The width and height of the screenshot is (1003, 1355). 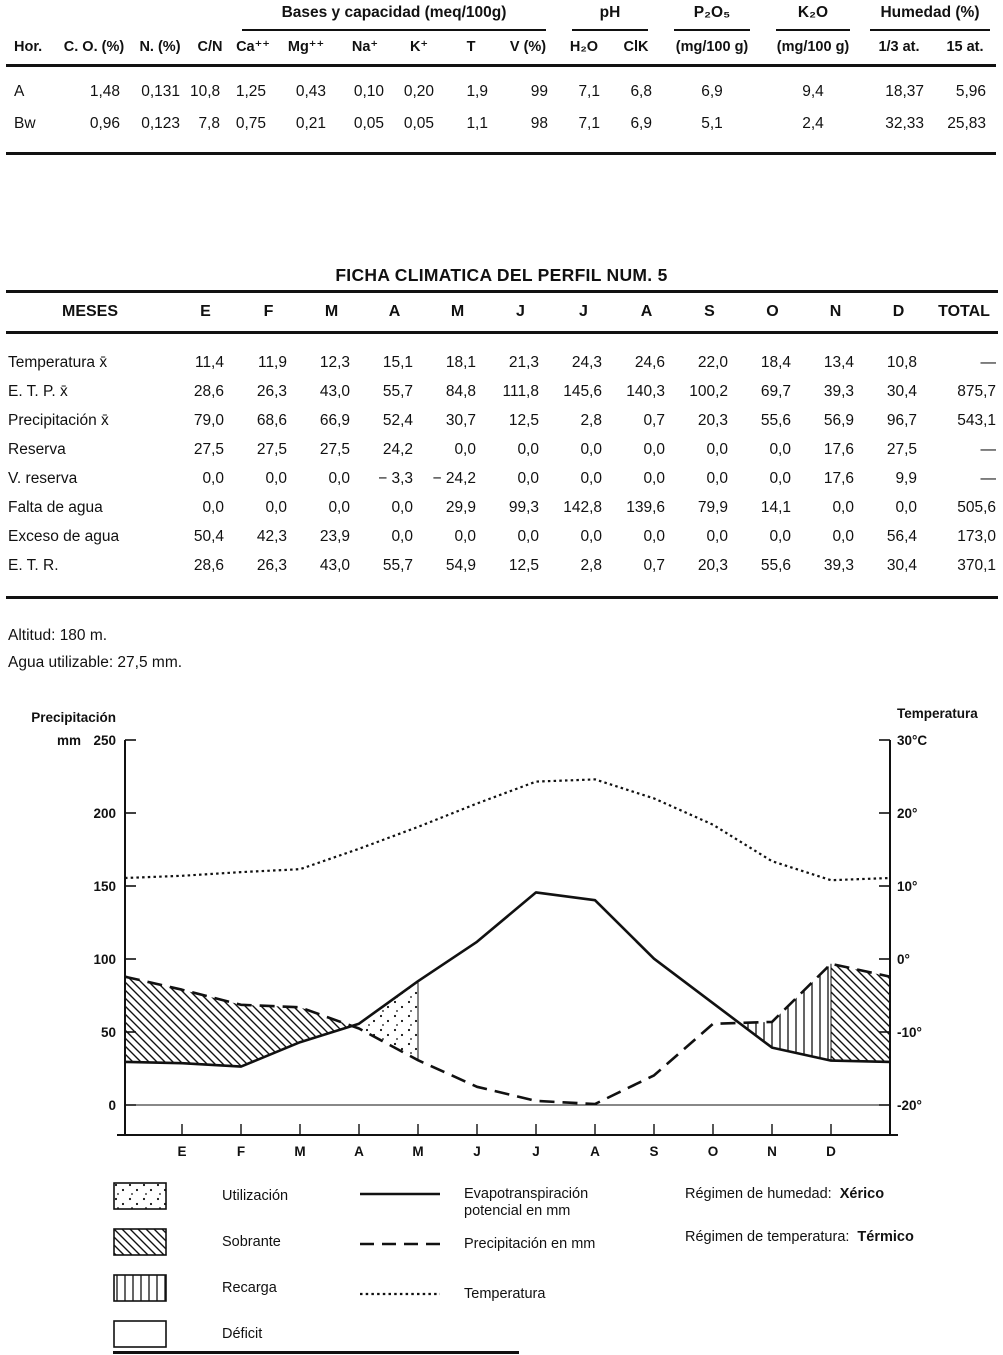 What do you see at coordinates (272, 362) in the screenshot?
I see `climate-cell: 11,9` at bounding box center [272, 362].